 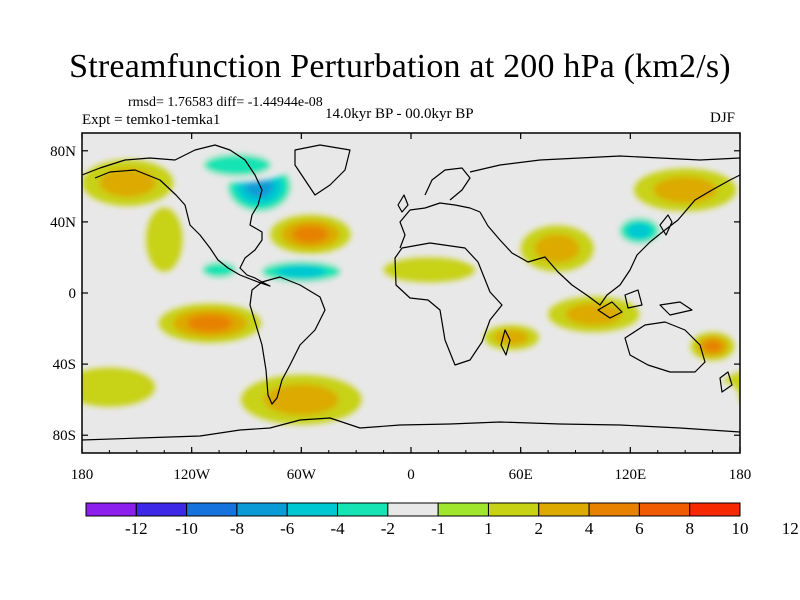 What do you see at coordinates (337, 528) in the screenshot?
I see `colorbar-label: -4` at bounding box center [337, 528].